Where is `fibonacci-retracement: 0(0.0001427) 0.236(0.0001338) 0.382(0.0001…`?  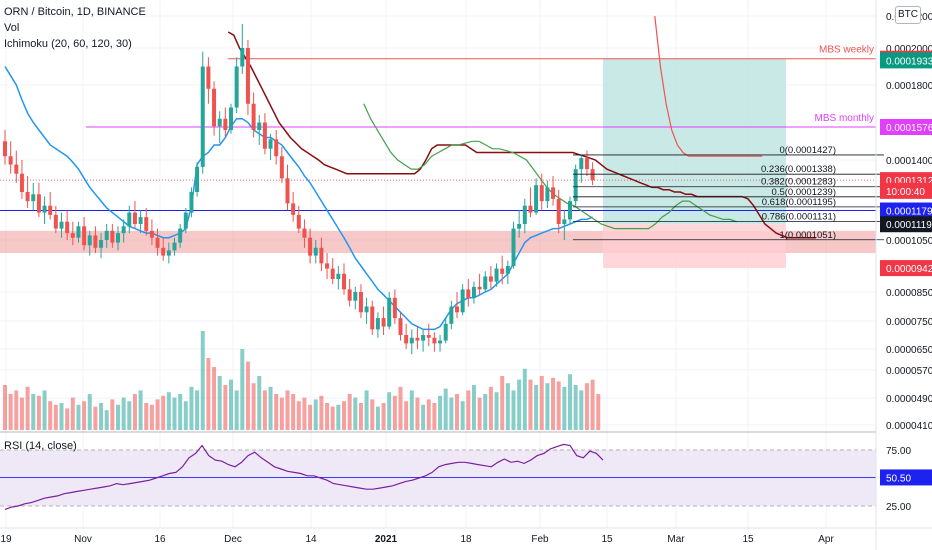 fibonacci-retracement: 0(0.0001427) 0.236(0.0001338) 0.382(0.0001… is located at coordinates (728, 193).